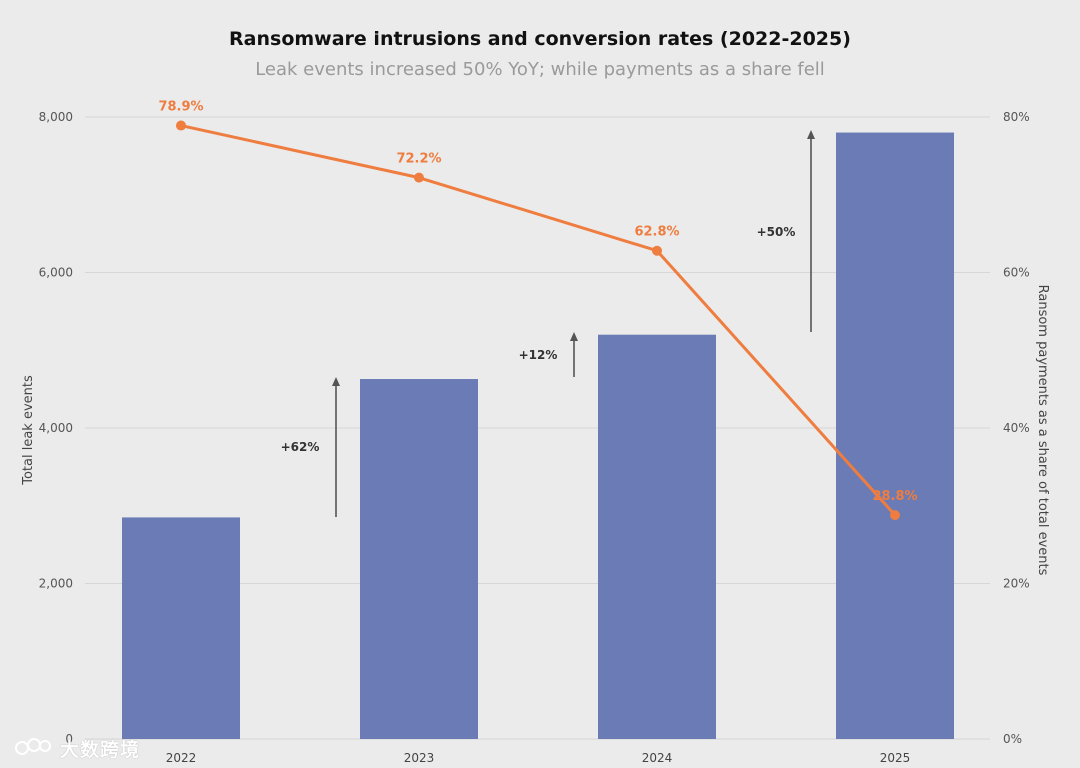 The height and width of the screenshot is (768, 1080). I want to click on growth-annotation: +50%, so click(776, 232).